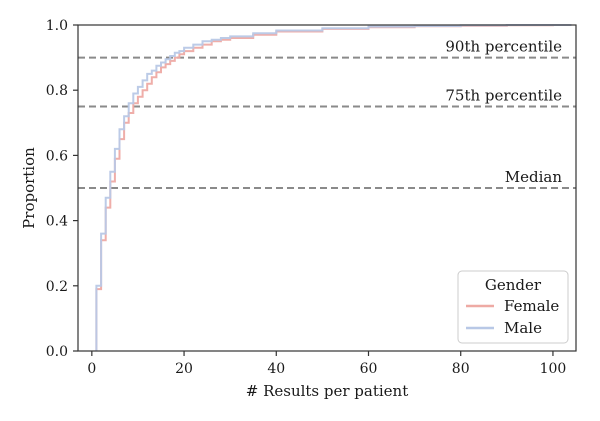 This screenshot has width=600, height=421. Describe the element at coordinates (57, 287) in the screenshot. I see `y-tick-label: 0.2` at that location.